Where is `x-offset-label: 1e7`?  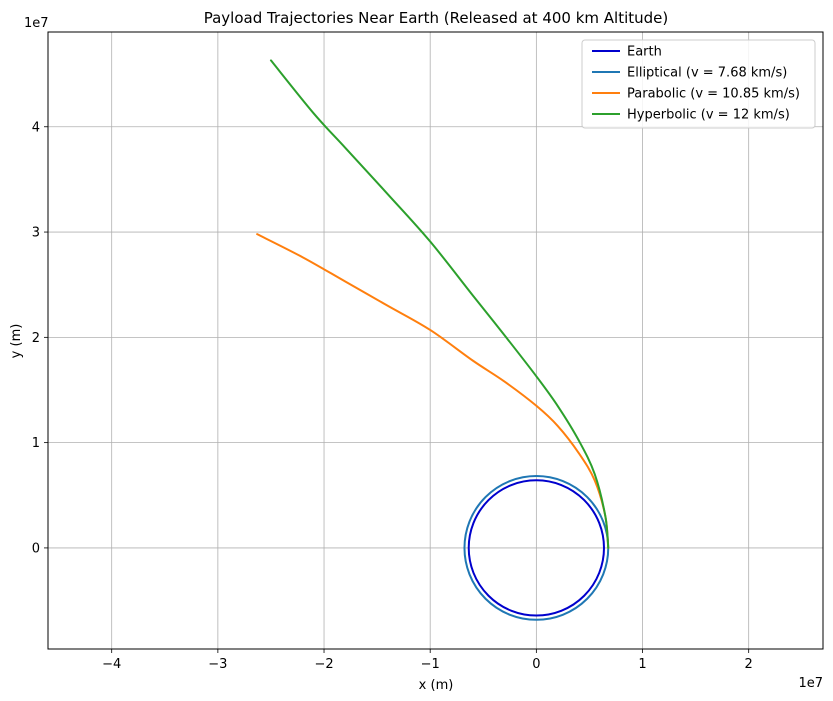 x-offset-label: 1e7 is located at coordinates (810, 683).